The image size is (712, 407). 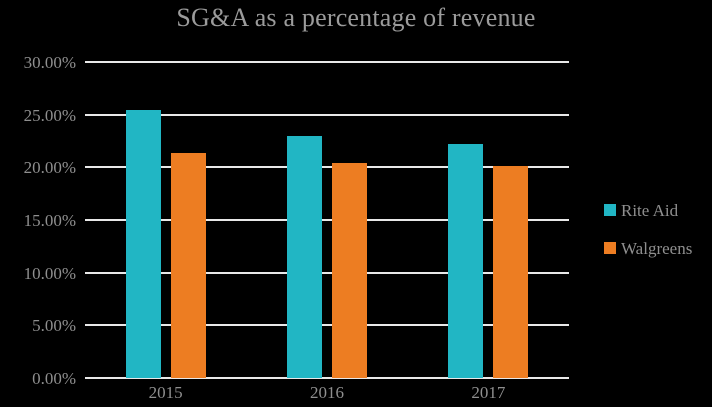 What do you see at coordinates (54, 326) in the screenshot?
I see `y-tick-label: 5.00%` at bounding box center [54, 326].